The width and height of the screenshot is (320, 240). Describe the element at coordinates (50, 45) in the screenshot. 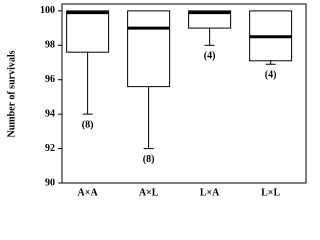

I see `y-tick-label: 98` at that location.